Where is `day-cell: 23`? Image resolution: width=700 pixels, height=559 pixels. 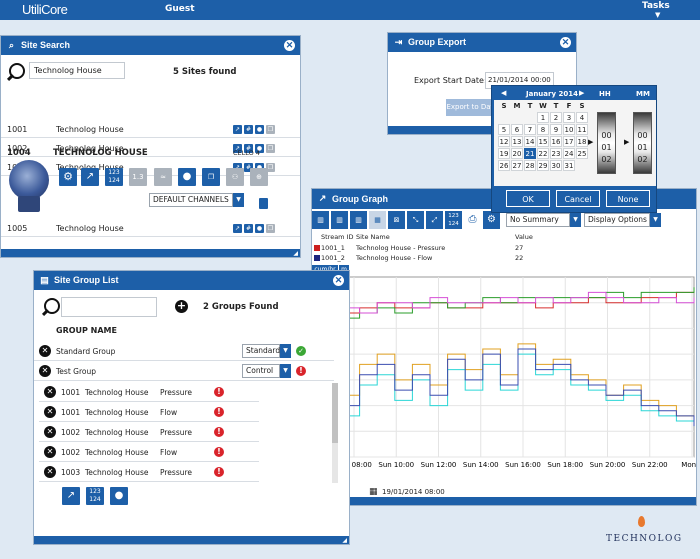 day-cell: 23 is located at coordinates (556, 153).